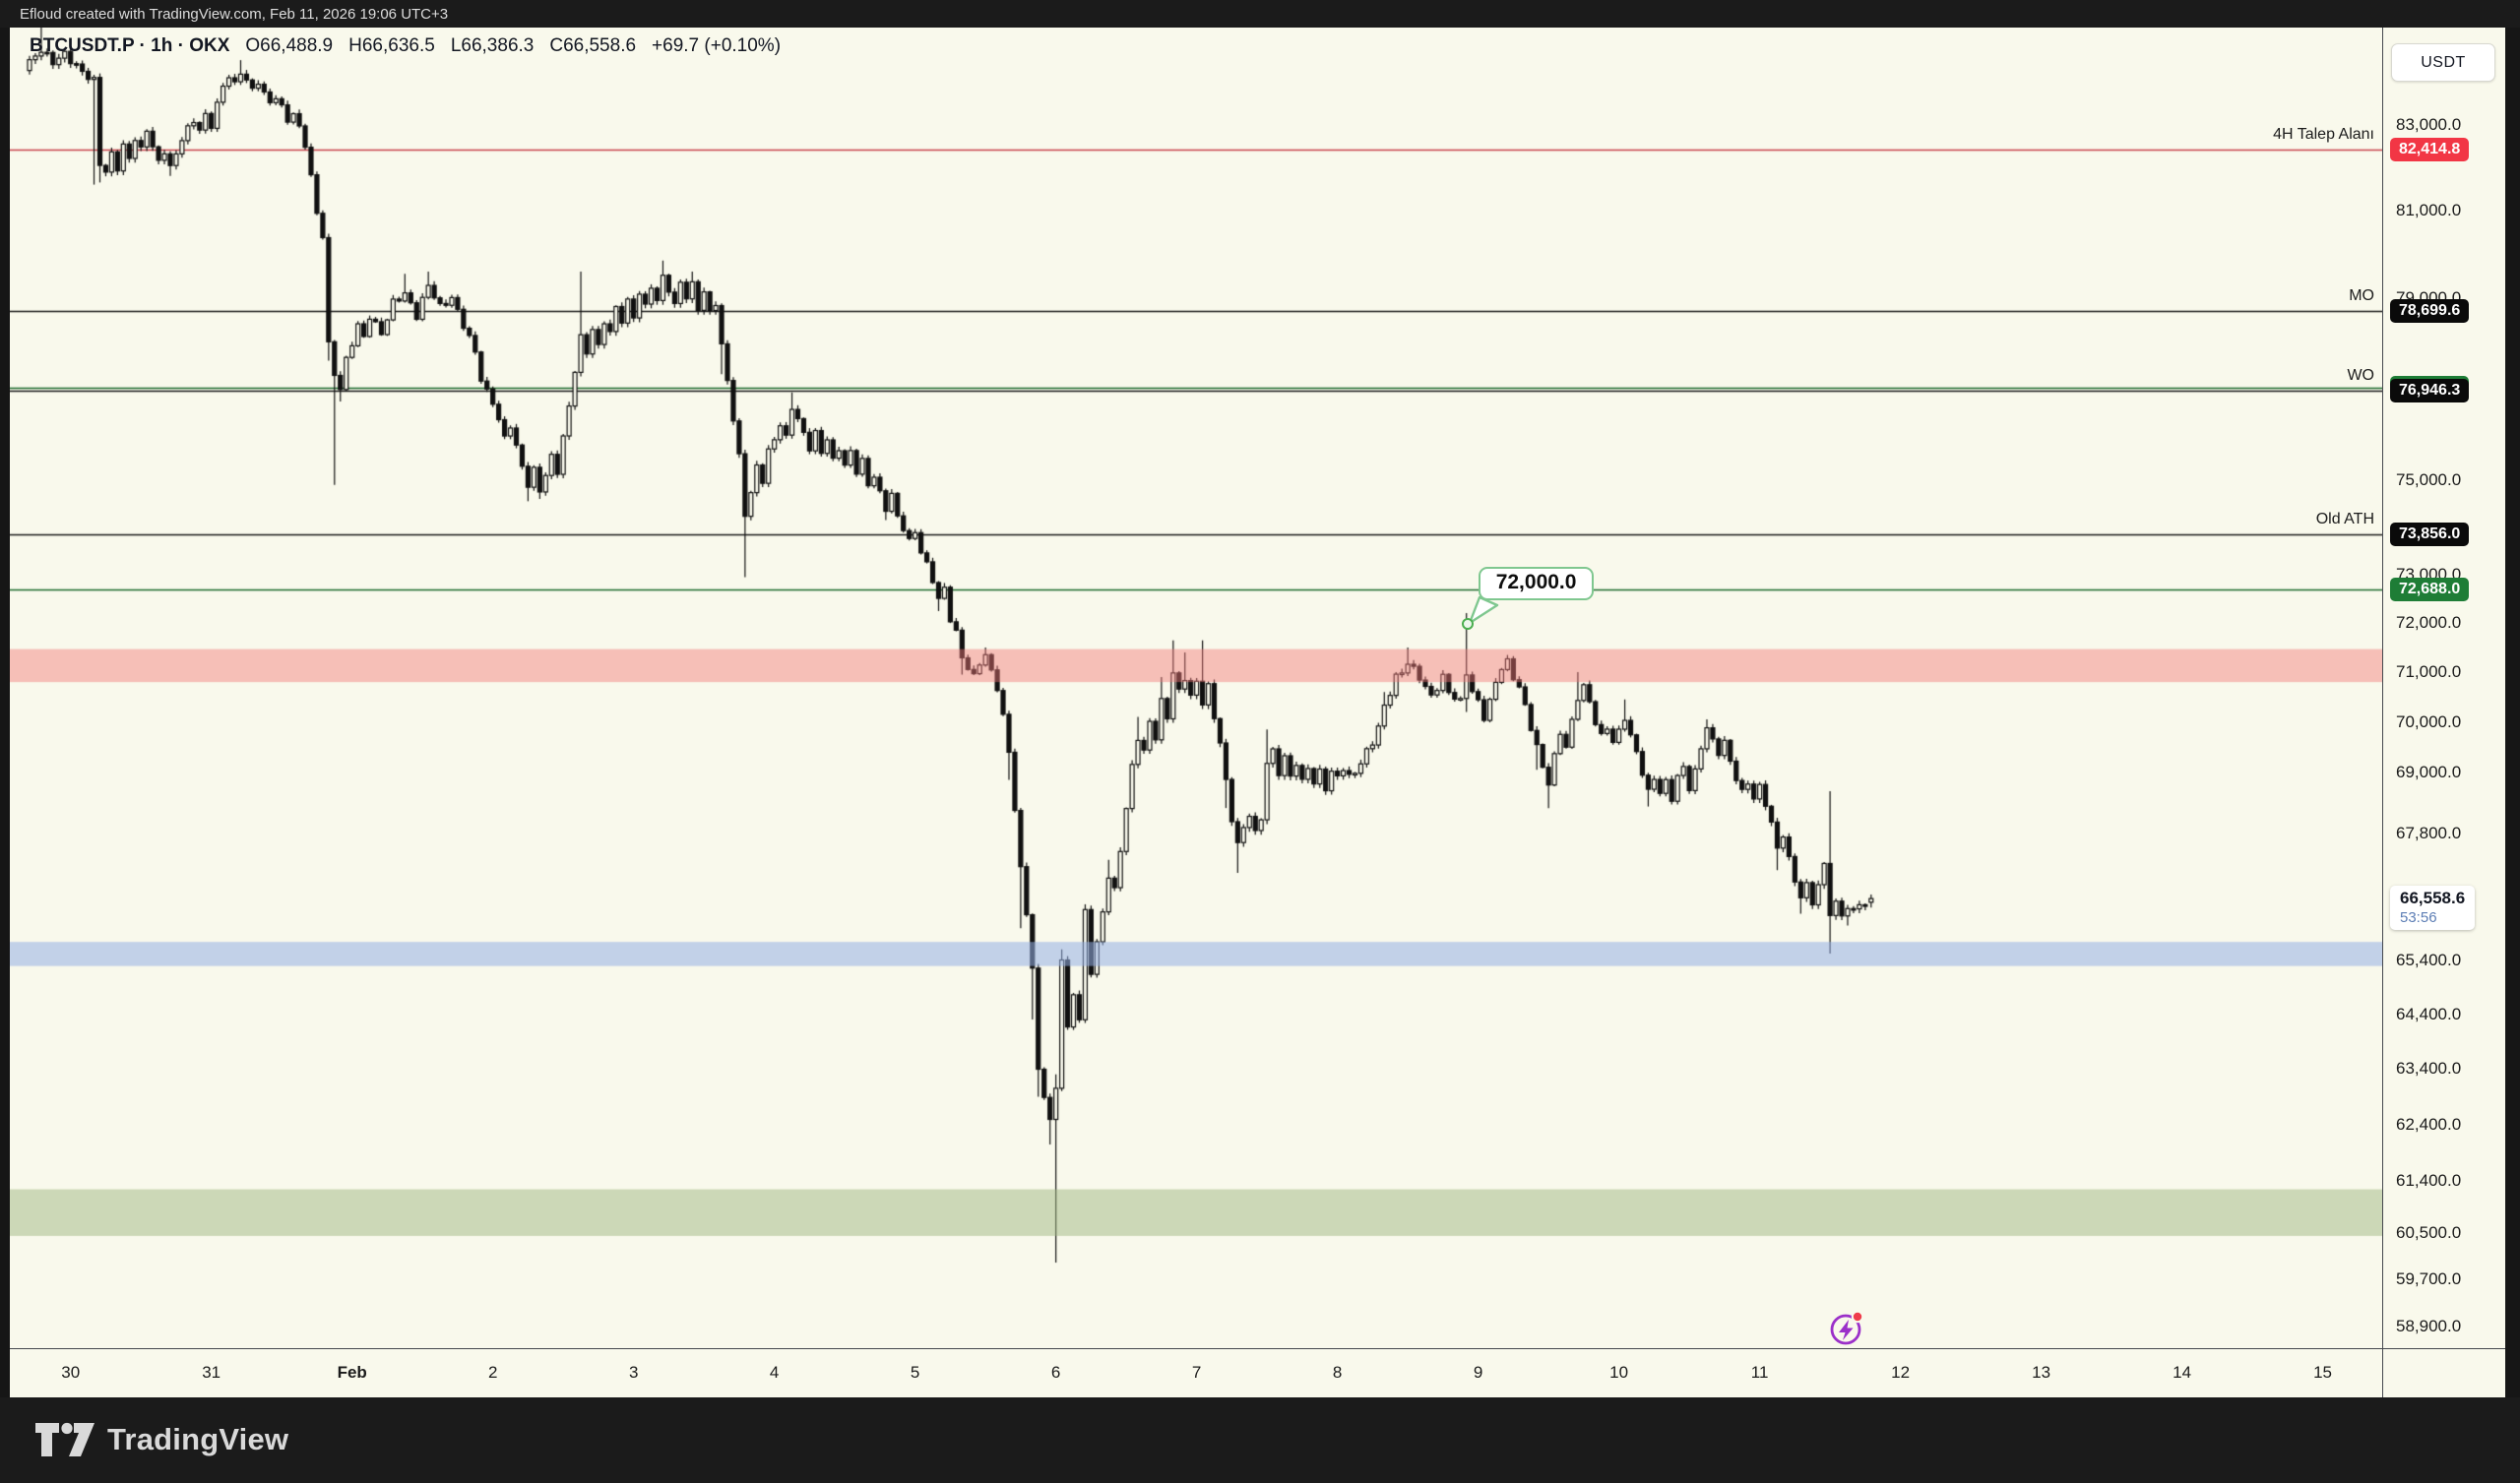 This screenshot has width=2520, height=1483. I want to click on time-tick: 3, so click(633, 1372).